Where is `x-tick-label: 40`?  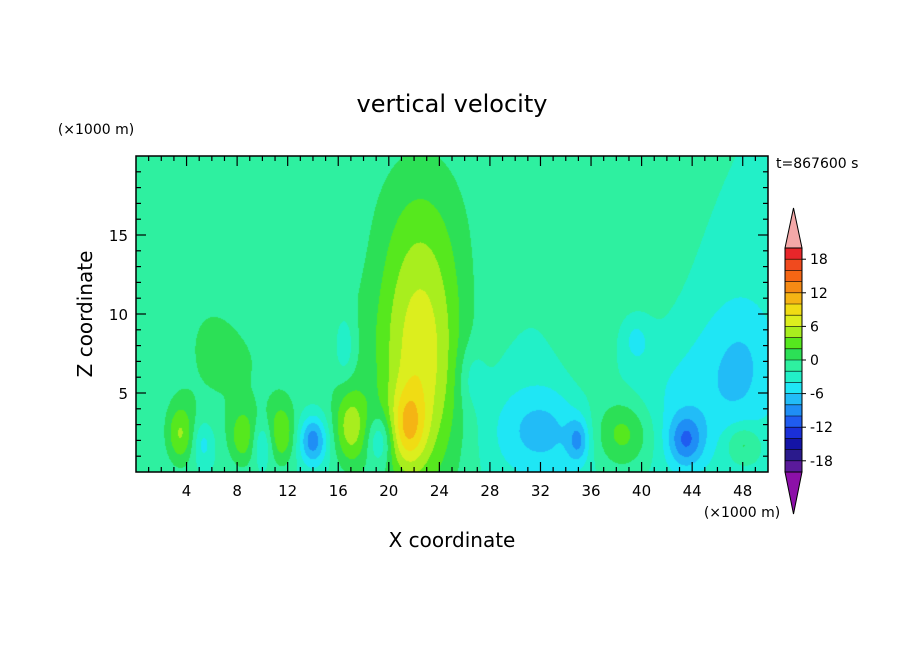
x-tick-label: 40 is located at coordinates (641, 491).